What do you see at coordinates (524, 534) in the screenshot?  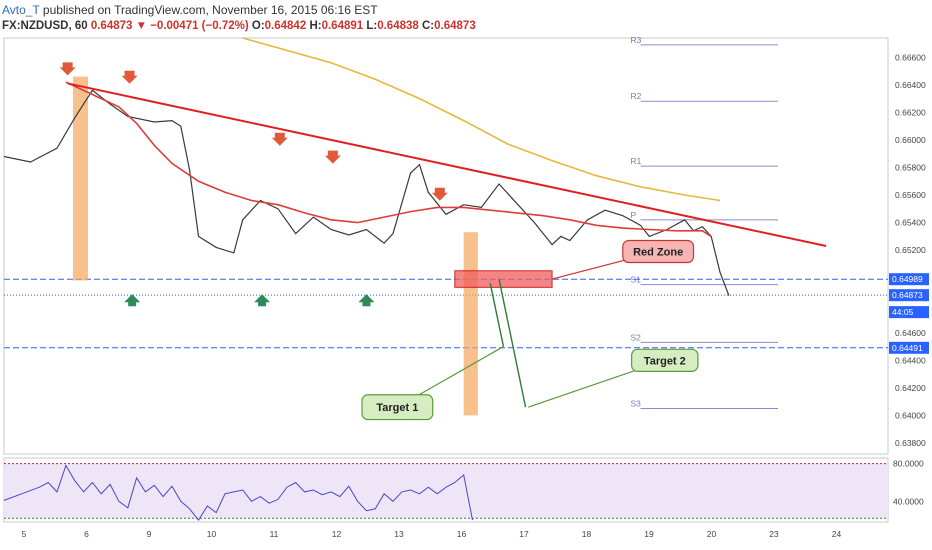 I see `time-tick-label: 17` at bounding box center [524, 534].